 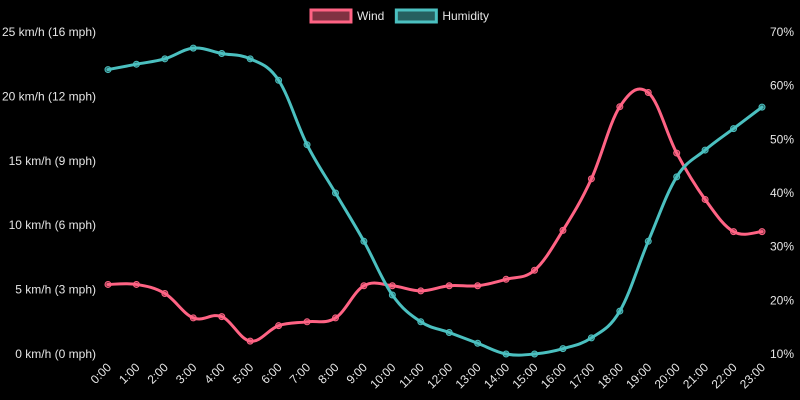 What do you see at coordinates (382, 375) in the screenshot?
I see `x-axis-tick-label: 10:00` at bounding box center [382, 375].